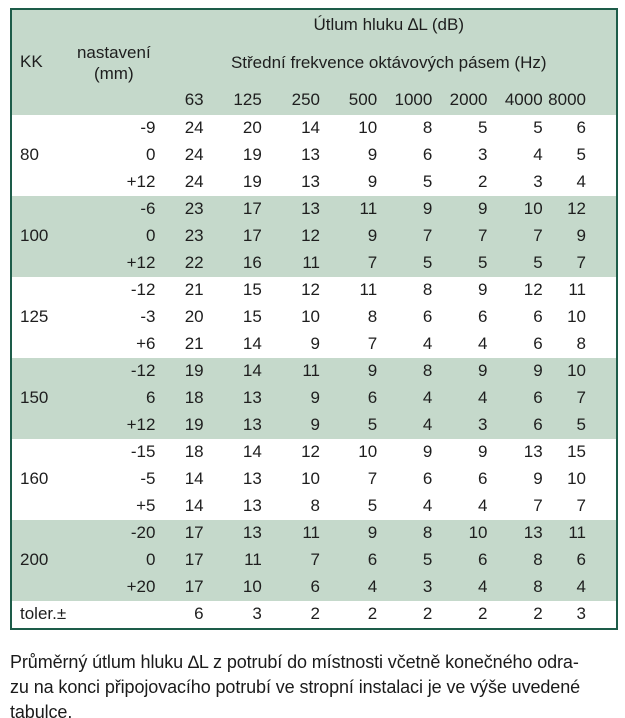 This screenshot has height=718, width=625. I want to click on table-row: 125 -12 21 15 12 11 8 9 12 11, so click(314, 301).